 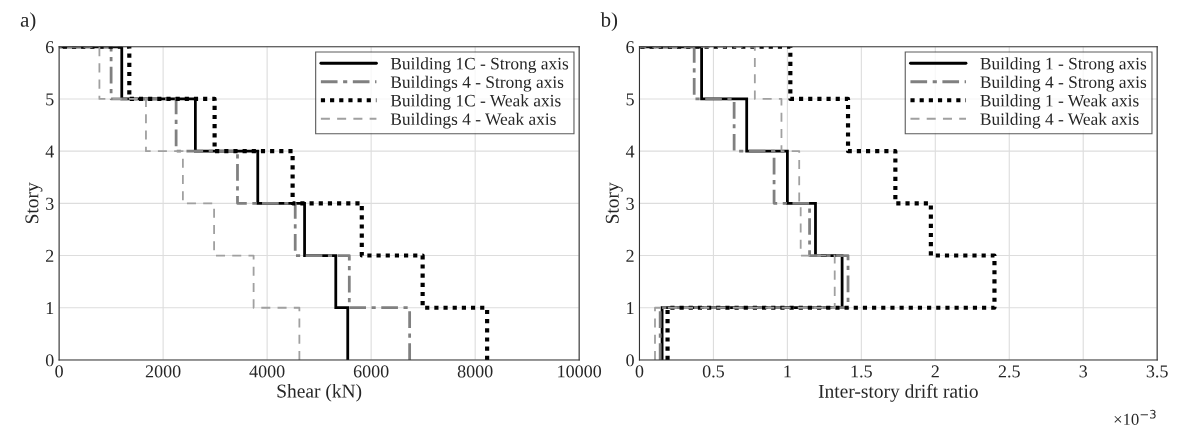 I want to click on legend-label: Building 1 - Weak axis, so click(x=1059, y=102).